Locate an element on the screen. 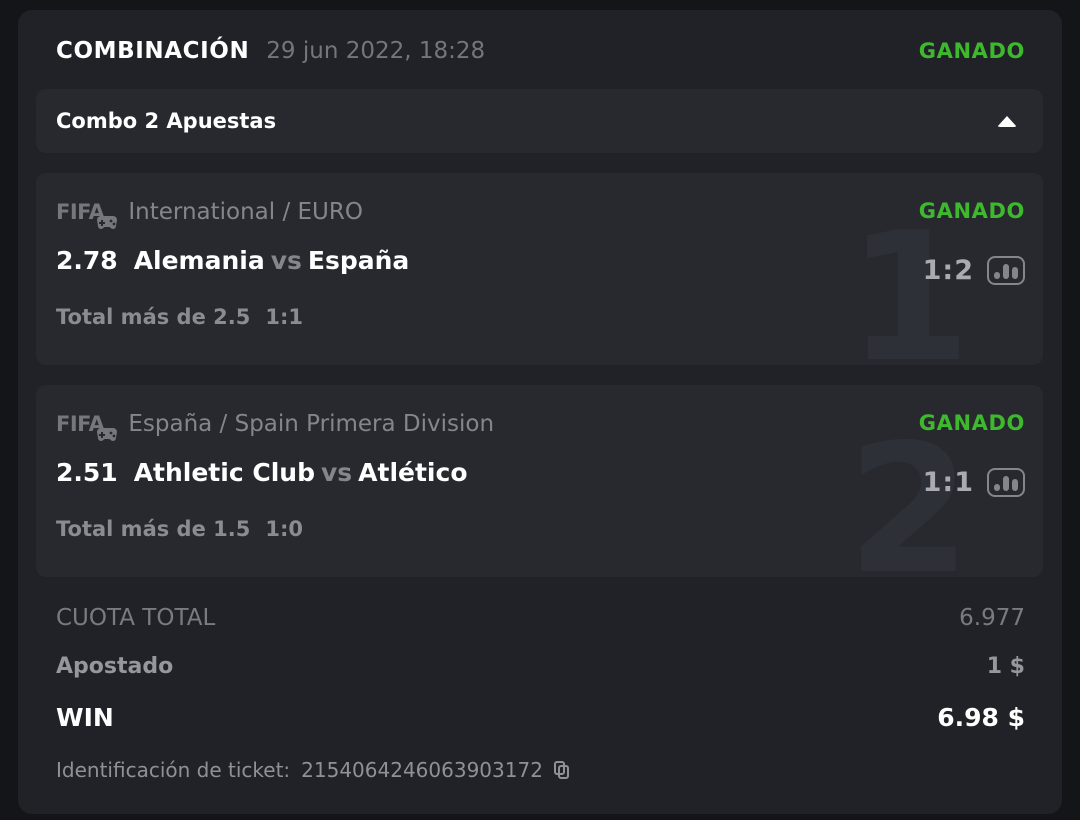 The height and width of the screenshot is (820, 1080). bet-index-watermark: 1 is located at coordinates (909, 280).